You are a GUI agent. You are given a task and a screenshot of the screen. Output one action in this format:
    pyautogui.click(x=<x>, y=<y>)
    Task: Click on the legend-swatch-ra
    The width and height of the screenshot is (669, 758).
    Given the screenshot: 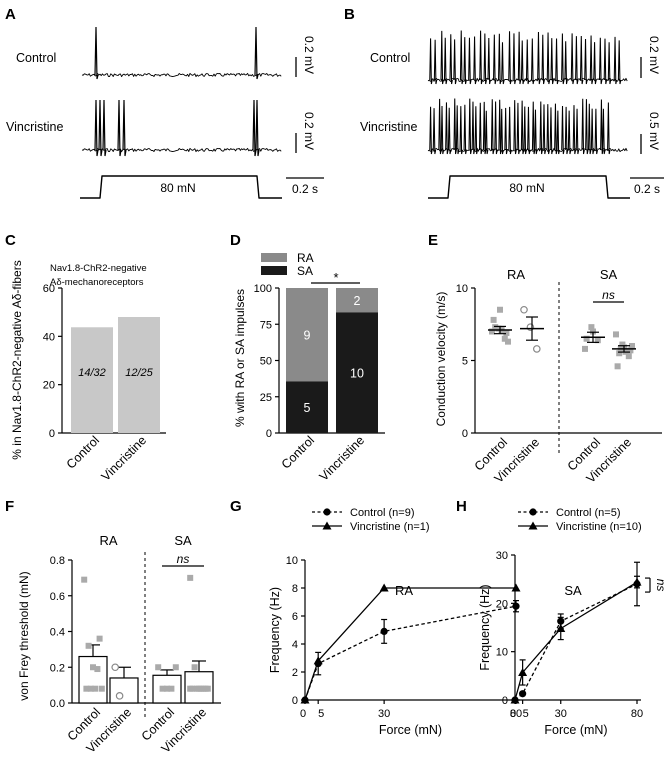 What is the action you would take?
    pyautogui.click(x=274, y=257)
    